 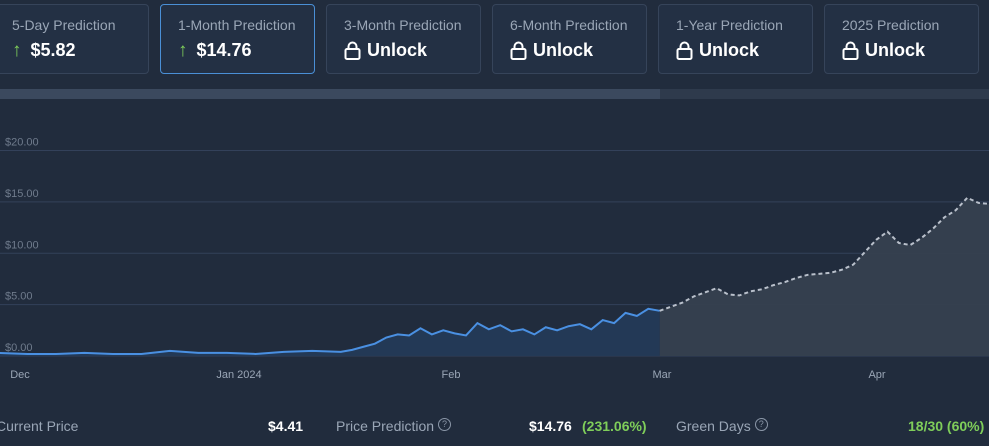 I want to click on current-price-label: Current Price, so click(x=39, y=426).